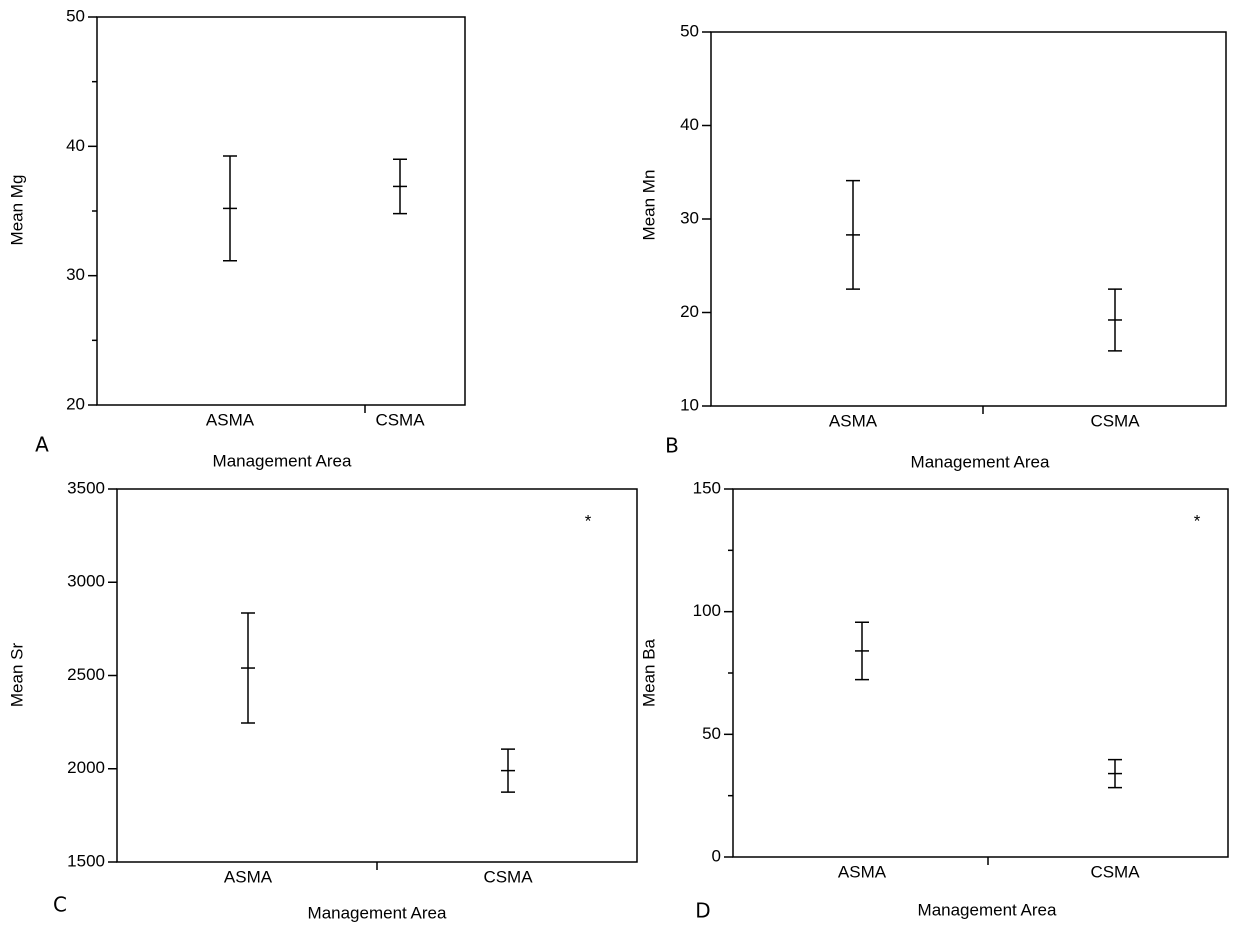 The height and width of the screenshot is (937, 1244). I want to click on y-axis-label: Mean Ba, so click(648, 672).